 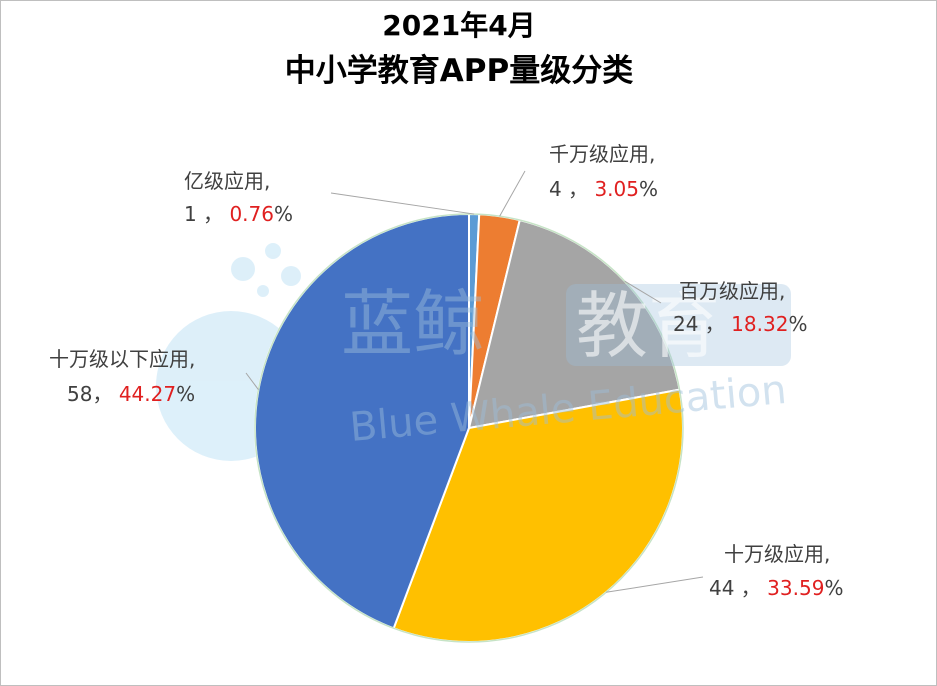 I want to click on data-label-value-3: 44 ， 33.59%, so click(x=776, y=588).